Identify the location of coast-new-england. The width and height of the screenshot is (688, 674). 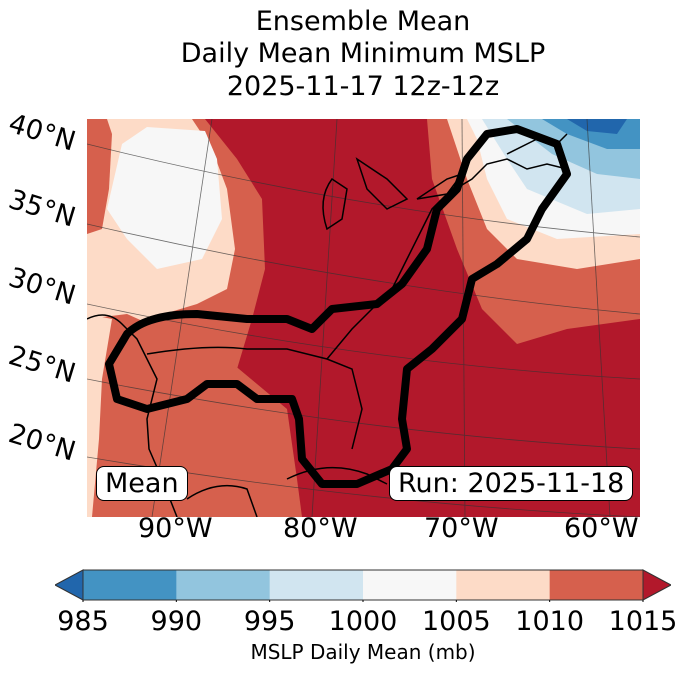
(507, 176).